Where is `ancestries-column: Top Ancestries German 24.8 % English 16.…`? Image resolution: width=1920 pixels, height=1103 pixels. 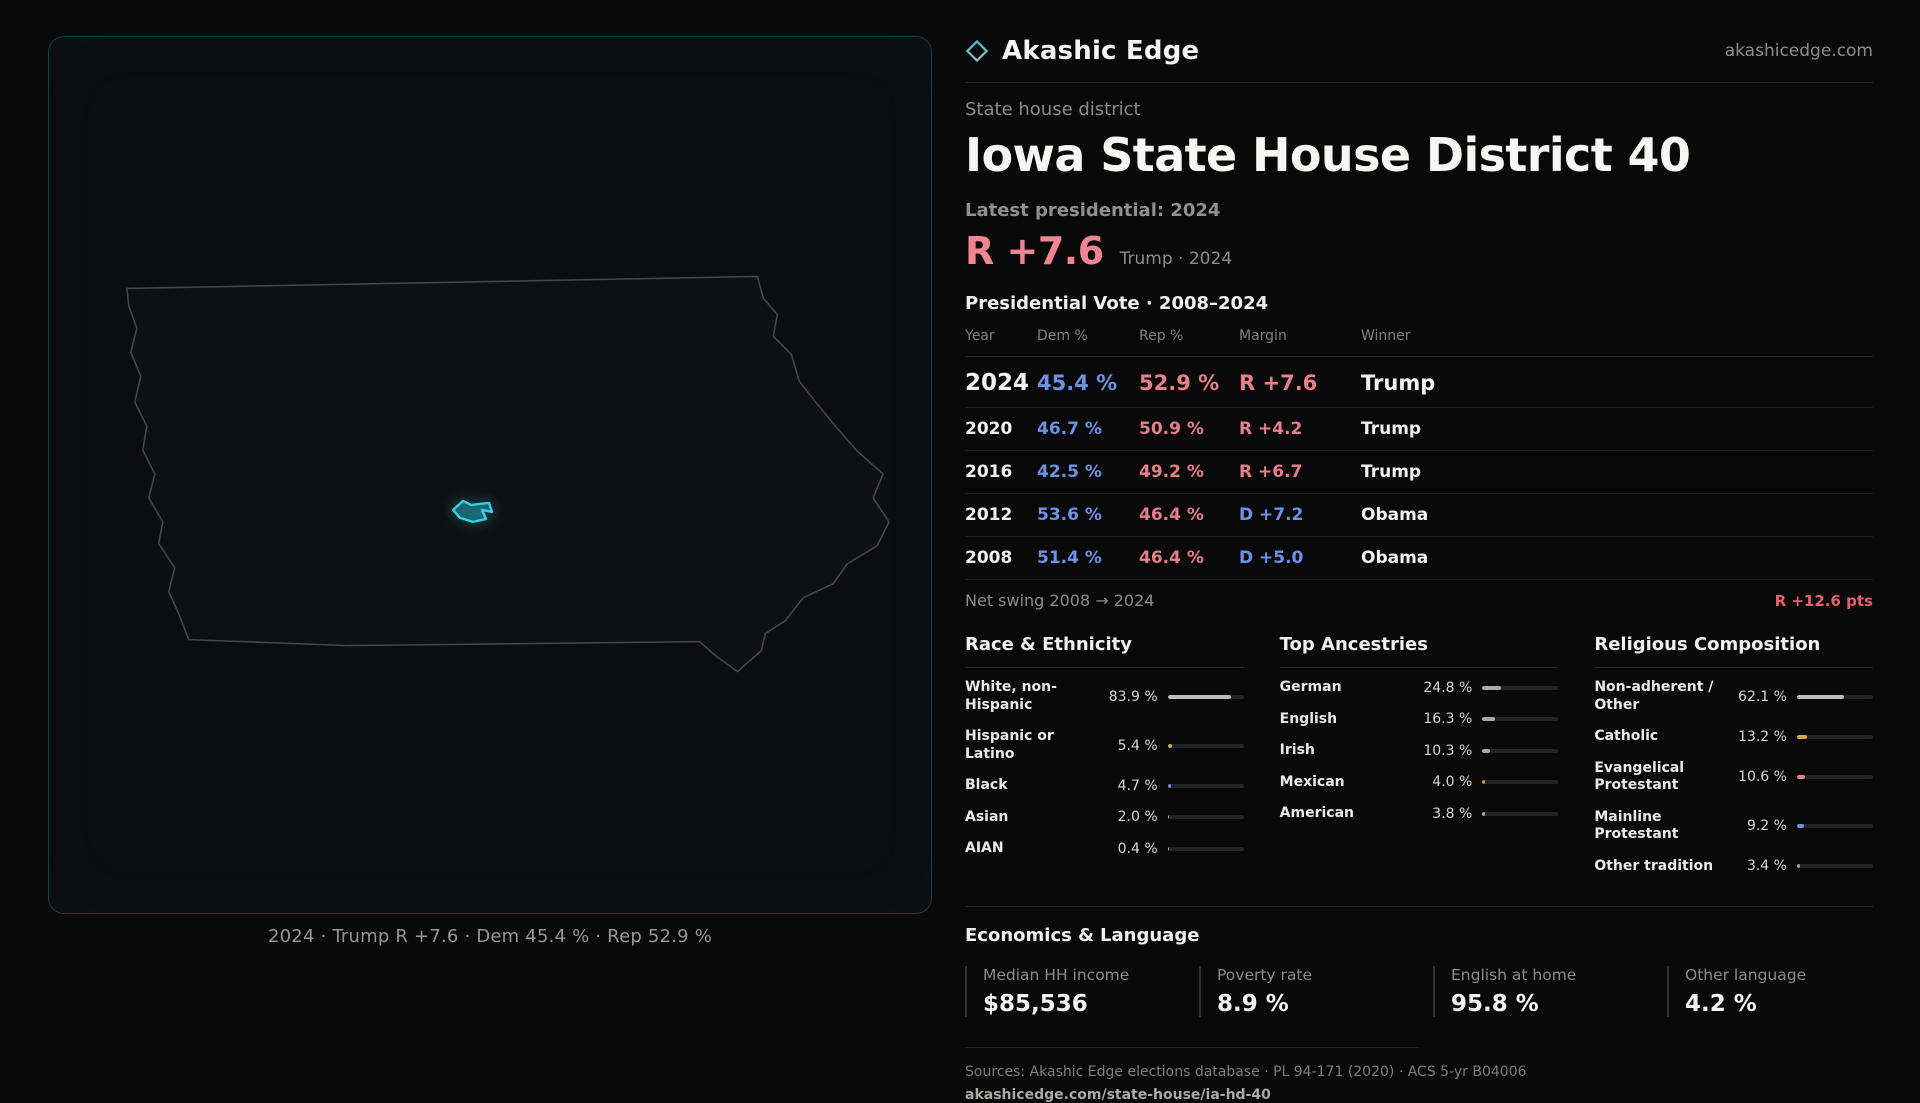 ancestries-column: Top Ancestries German 24.8 % English 16.… is located at coordinates (1419, 758).